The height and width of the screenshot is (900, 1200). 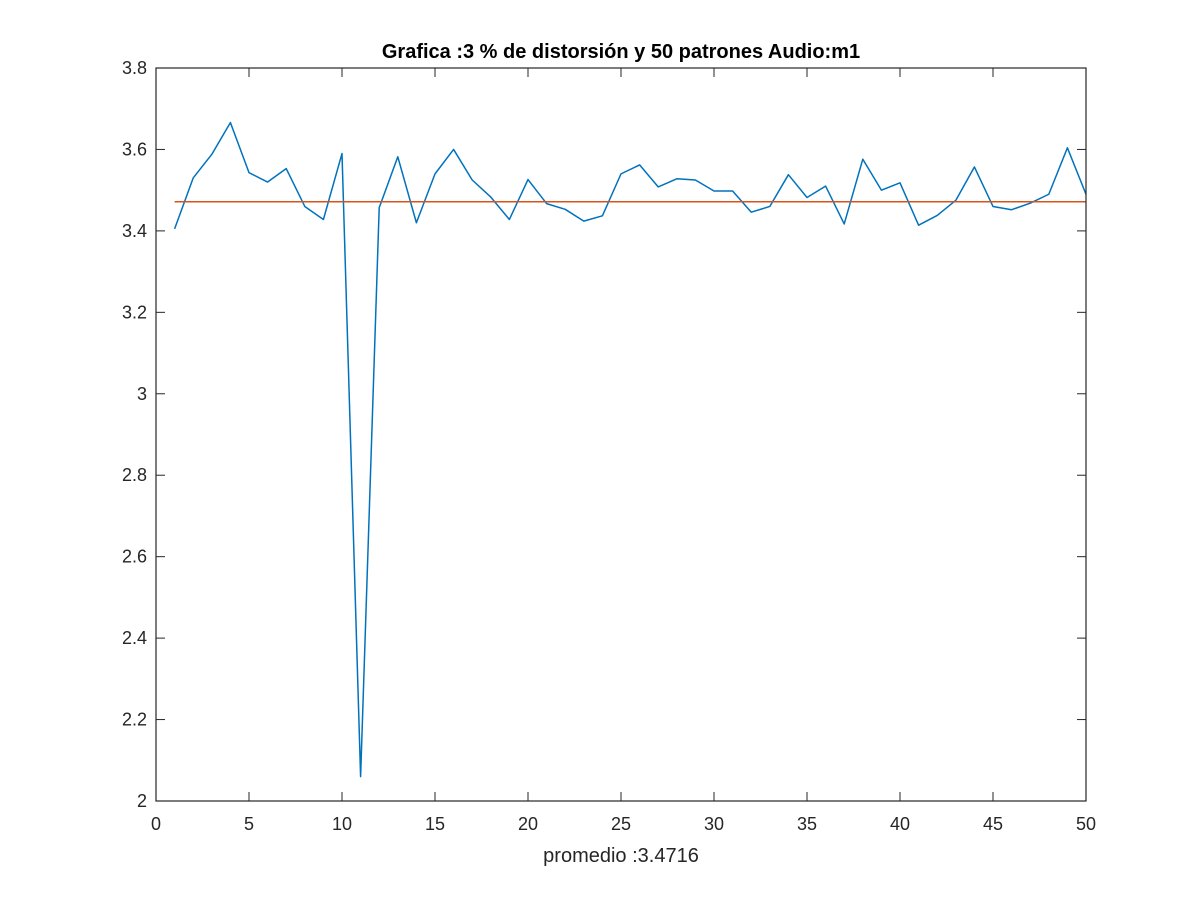 I want to click on x-tick-label: 15, so click(x=435, y=824).